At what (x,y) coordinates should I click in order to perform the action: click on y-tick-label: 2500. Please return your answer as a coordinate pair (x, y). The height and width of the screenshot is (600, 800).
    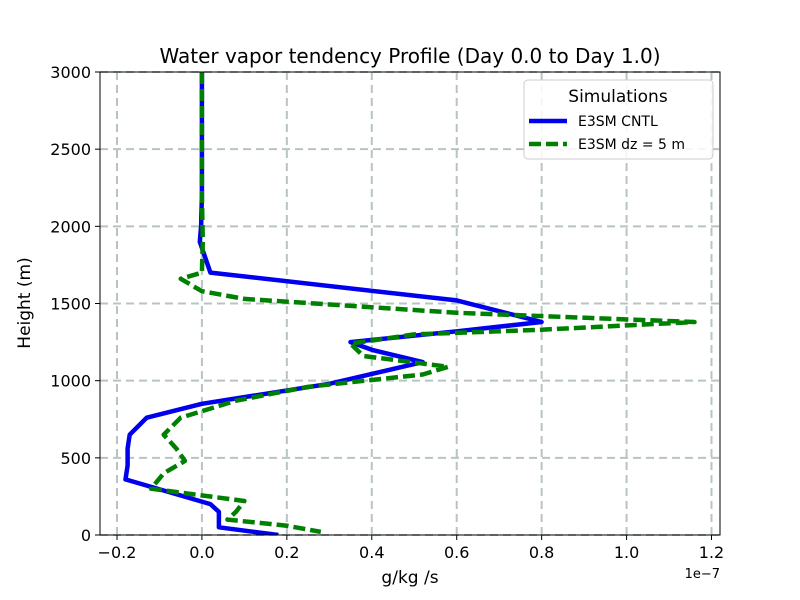
    Looking at the image, I should click on (70, 149).